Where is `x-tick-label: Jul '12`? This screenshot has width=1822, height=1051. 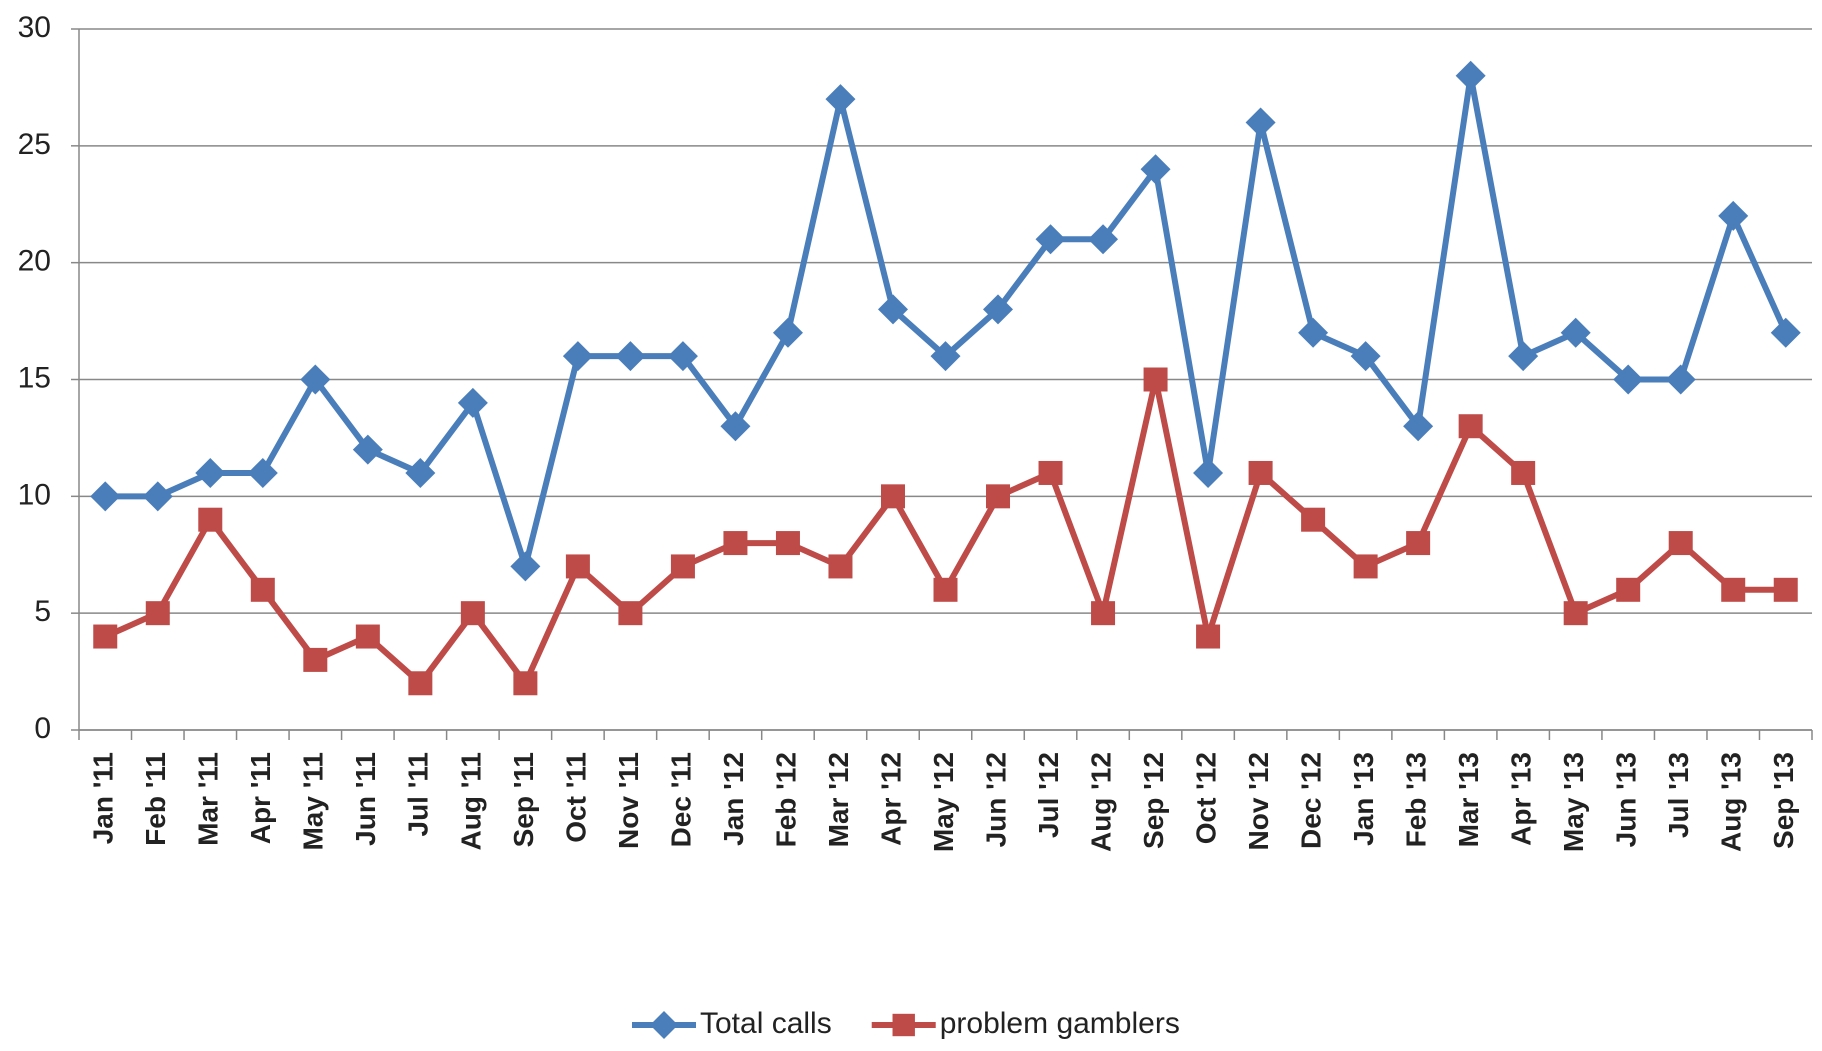
x-tick-label: Jul '12 is located at coordinates (1048, 795).